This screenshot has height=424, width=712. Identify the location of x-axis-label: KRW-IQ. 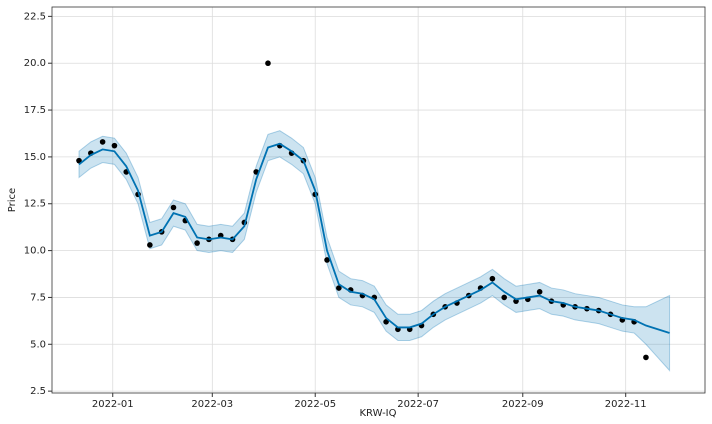
(377, 413).